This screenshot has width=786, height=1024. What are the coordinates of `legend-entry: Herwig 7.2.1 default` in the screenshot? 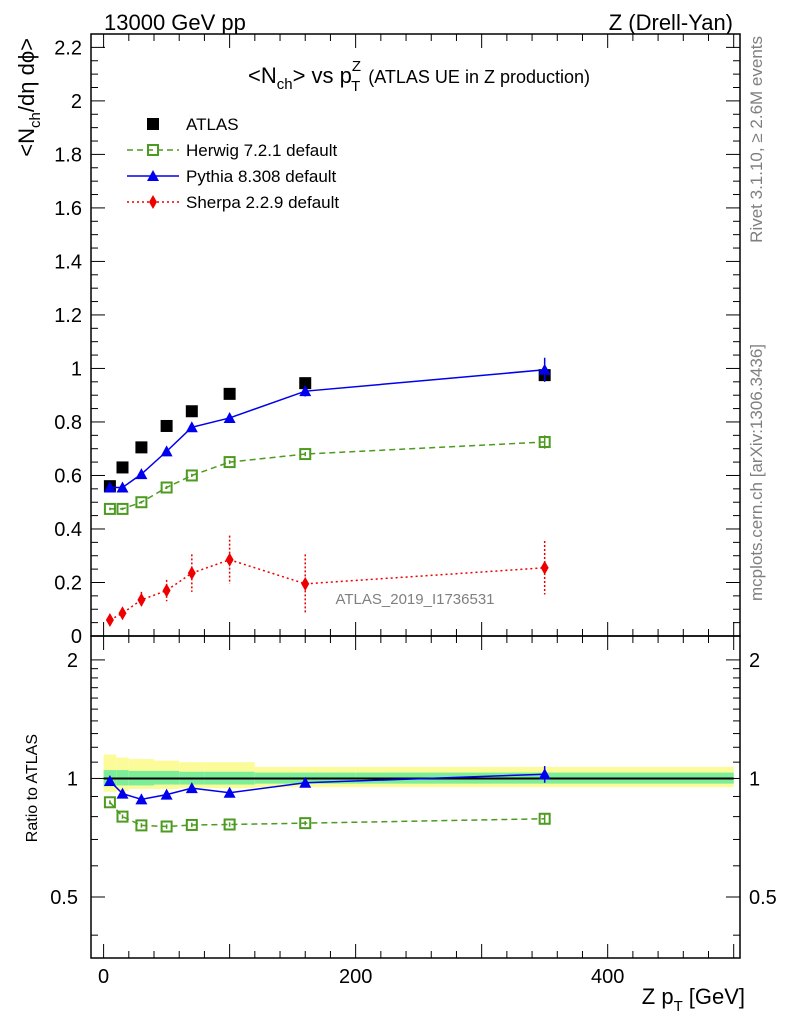 It's located at (232, 150).